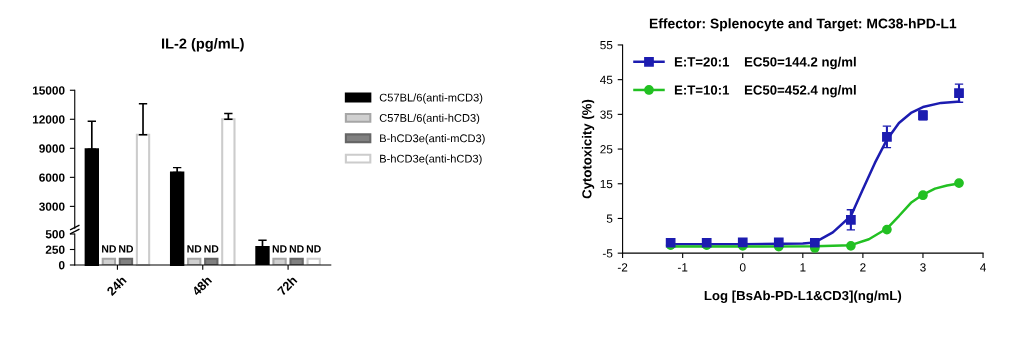 This screenshot has width=1024, height=338. What do you see at coordinates (803, 296) in the screenshot?
I see `x-axis-title: Log [BsAb-PD-L1&CD3](ng/mL)` at bounding box center [803, 296].